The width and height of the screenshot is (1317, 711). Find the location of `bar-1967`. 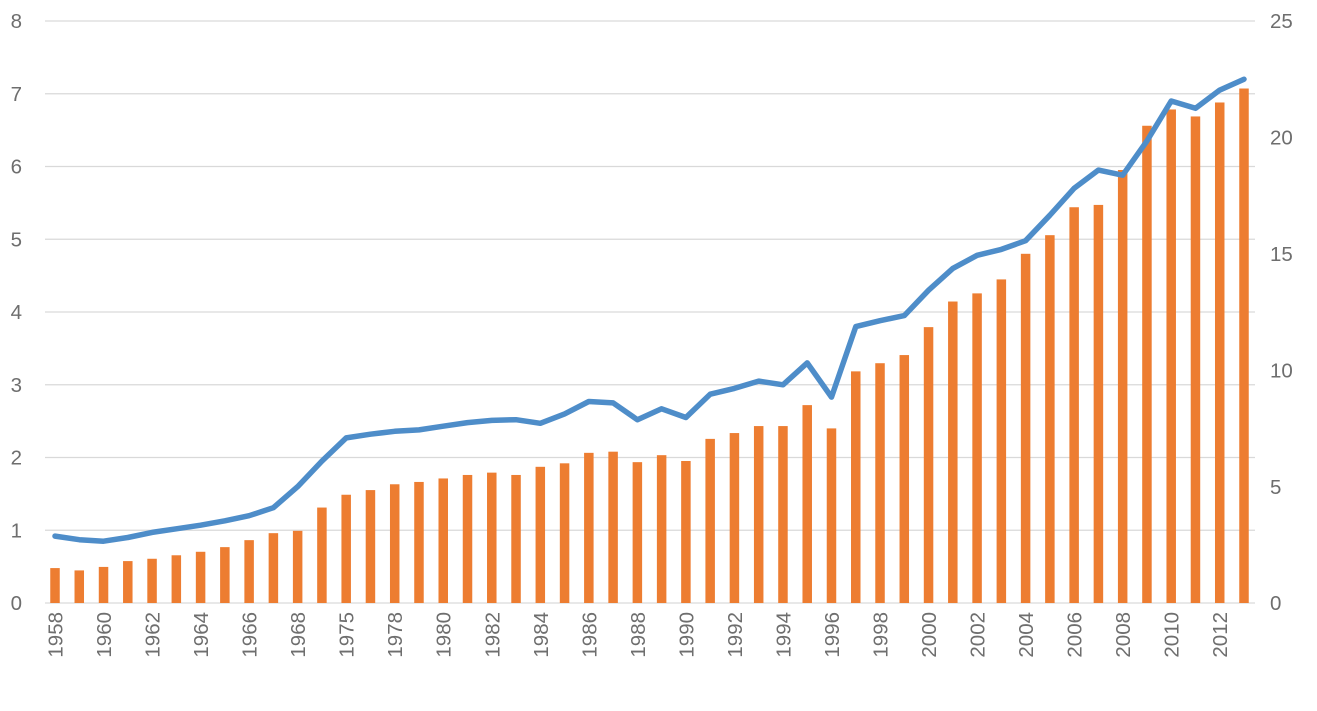

bar-1967 is located at coordinates (273, 568).